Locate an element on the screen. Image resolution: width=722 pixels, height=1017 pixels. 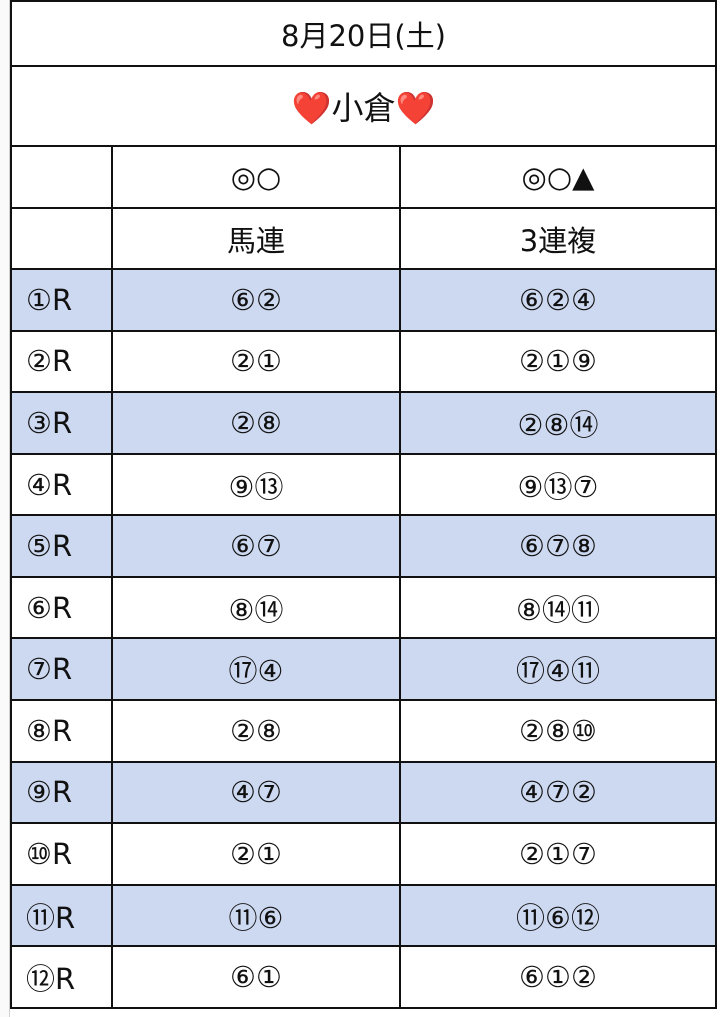
names-row: 馬連 3連複 is located at coordinates (364, 238).